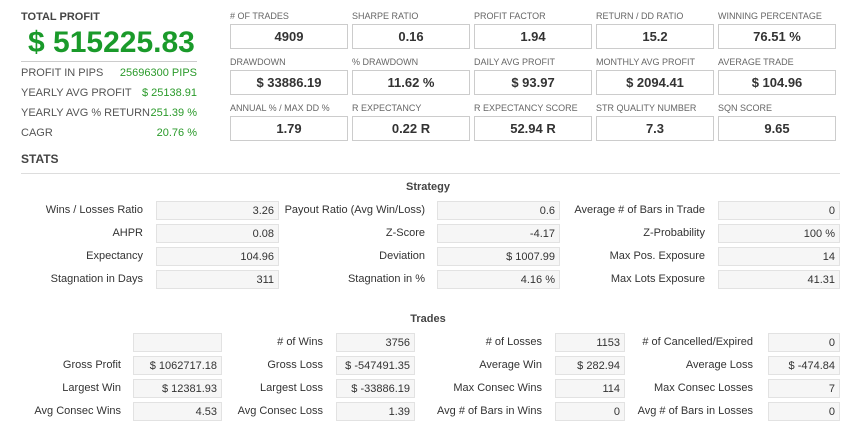 This screenshot has width=856, height=444. What do you see at coordinates (375, 342) in the screenshot?
I see `stat-value: 3756` at bounding box center [375, 342].